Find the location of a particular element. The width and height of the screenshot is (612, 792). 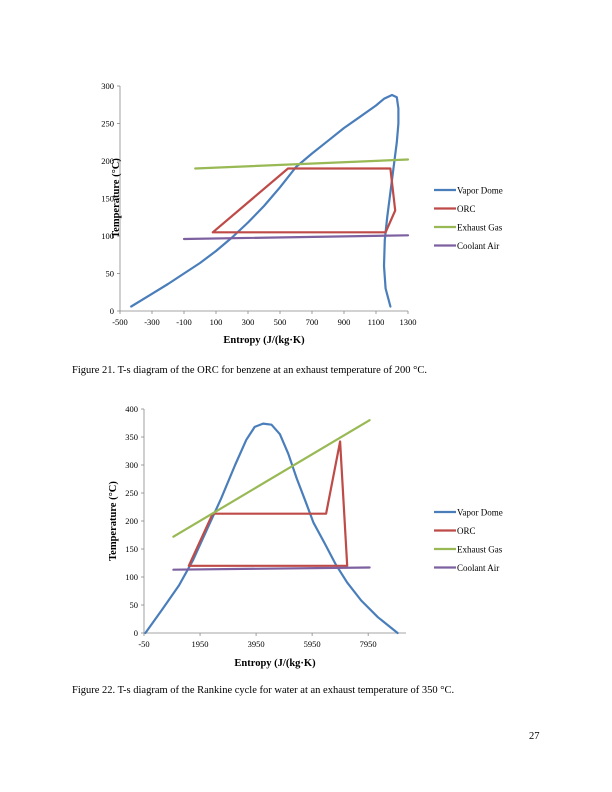

x-tick-label: -500 is located at coordinates (120, 322).